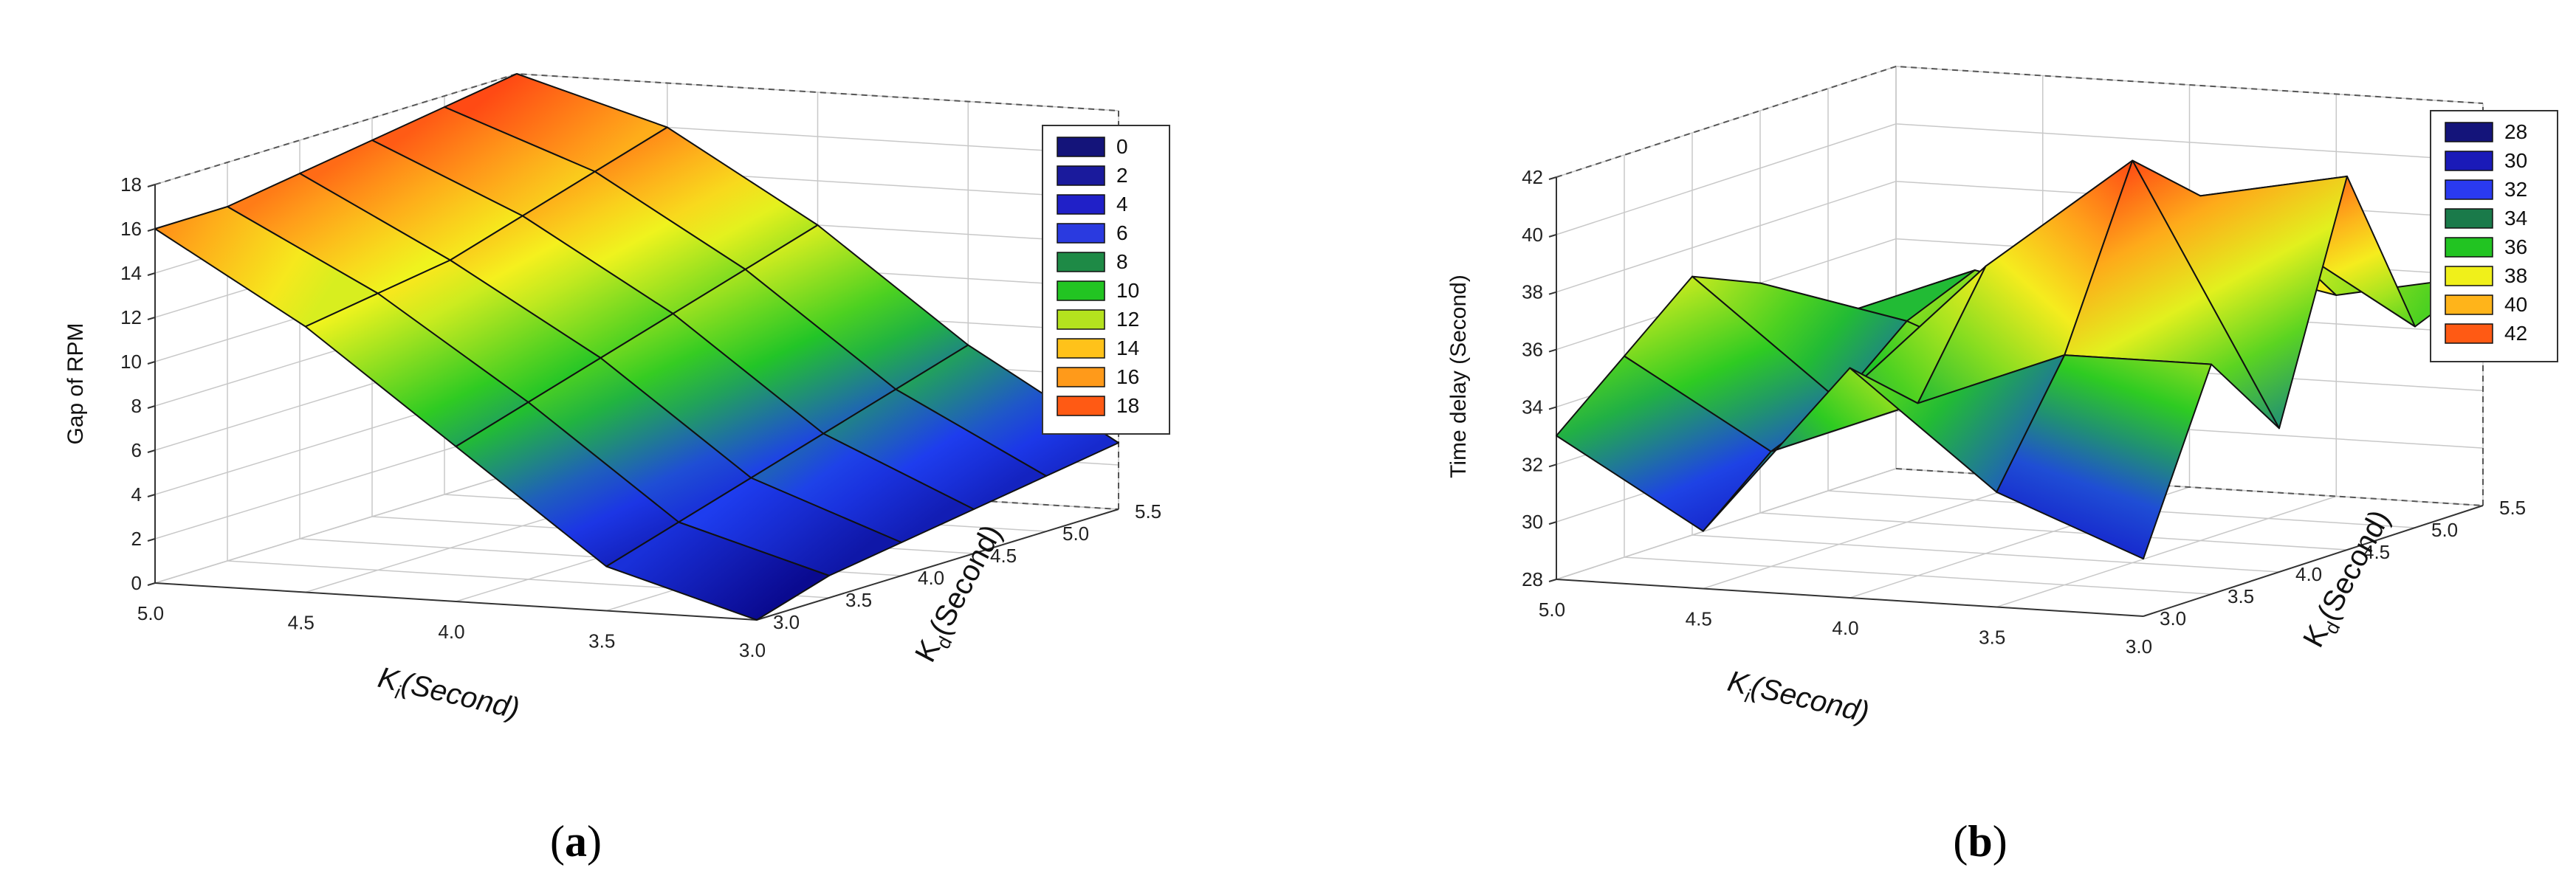 The width and height of the screenshot is (2576, 893). I want to click on z-tick-label: 0, so click(136, 583).